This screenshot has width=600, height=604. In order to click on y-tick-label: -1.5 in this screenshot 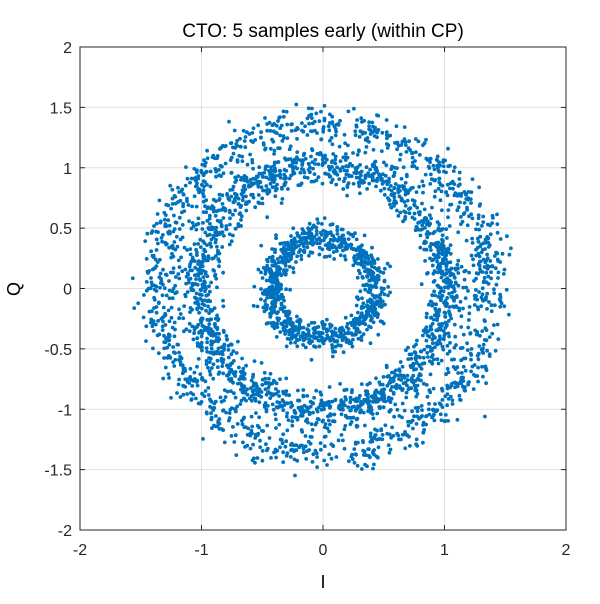, I will do `click(58, 471)`.